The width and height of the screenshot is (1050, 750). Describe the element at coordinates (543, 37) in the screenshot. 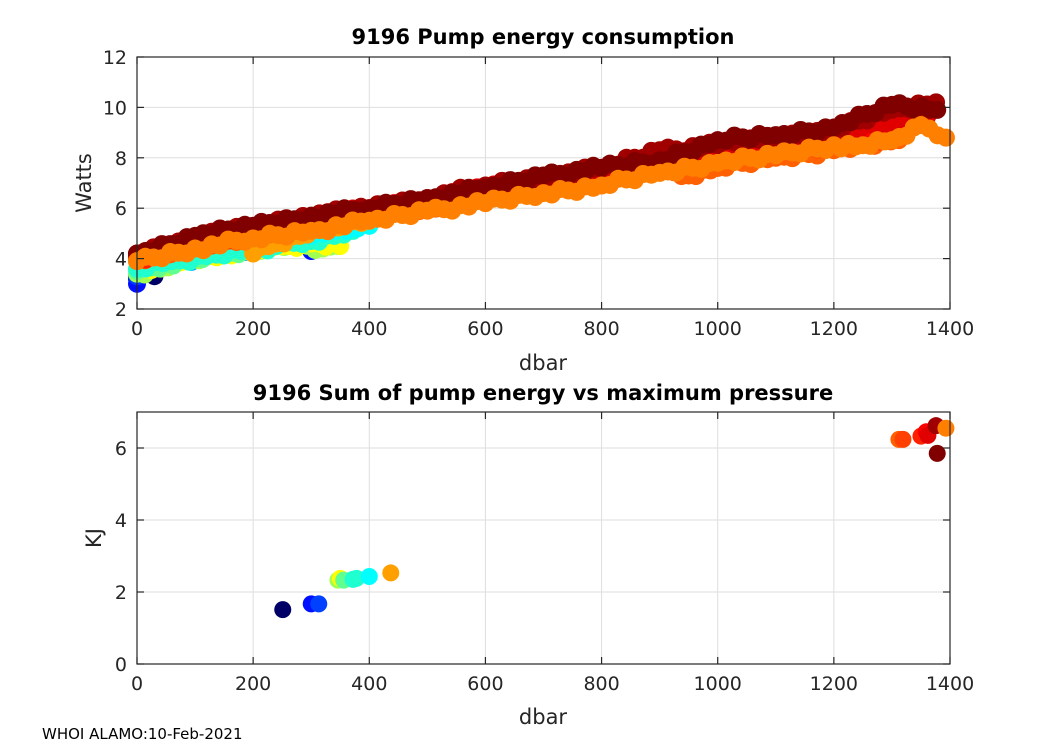

I see `chart-title: 9196 Pump energy consumption` at that location.